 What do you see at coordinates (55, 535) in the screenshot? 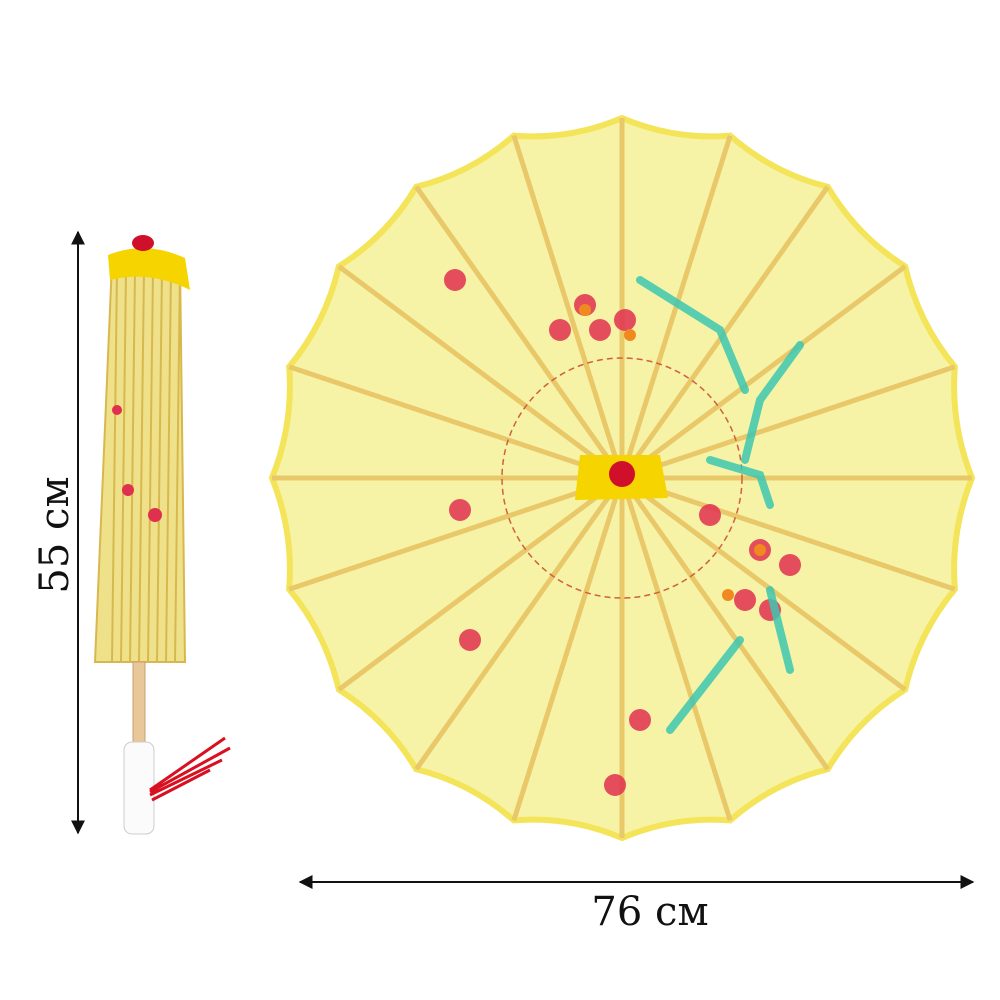
I see `height-label: 55 см` at bounding box center [55, 535].